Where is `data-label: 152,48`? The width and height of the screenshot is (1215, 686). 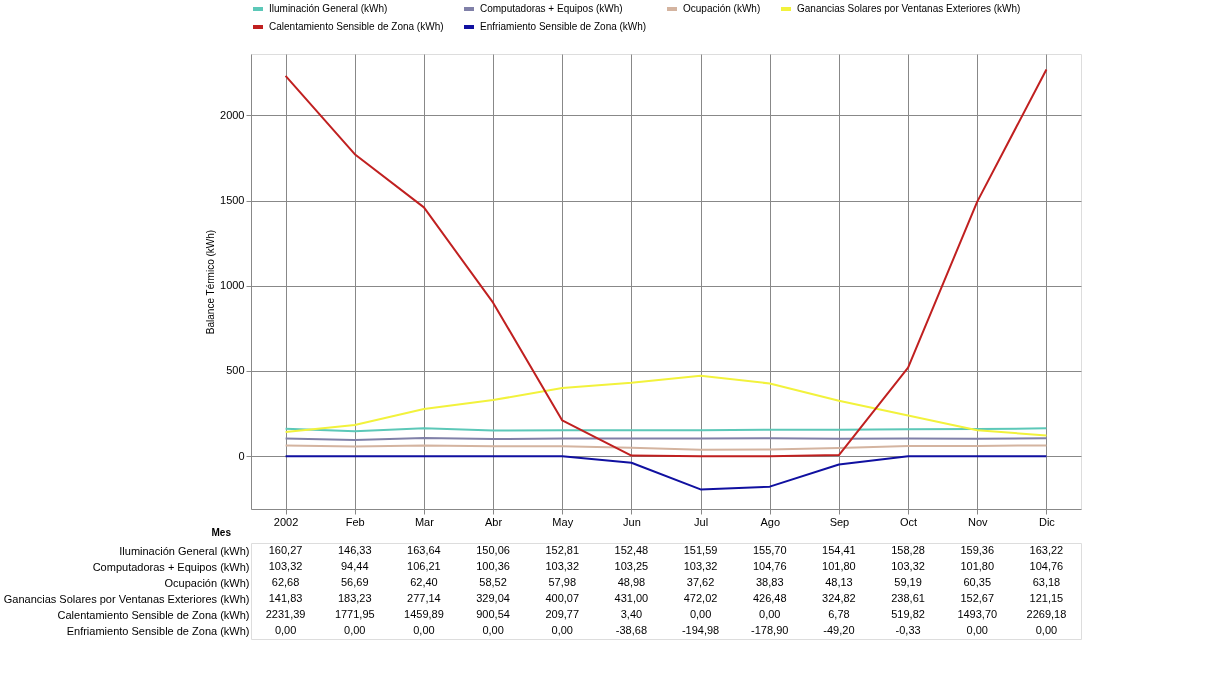 data-label: 152,48 is located at coordinates (631, 550).